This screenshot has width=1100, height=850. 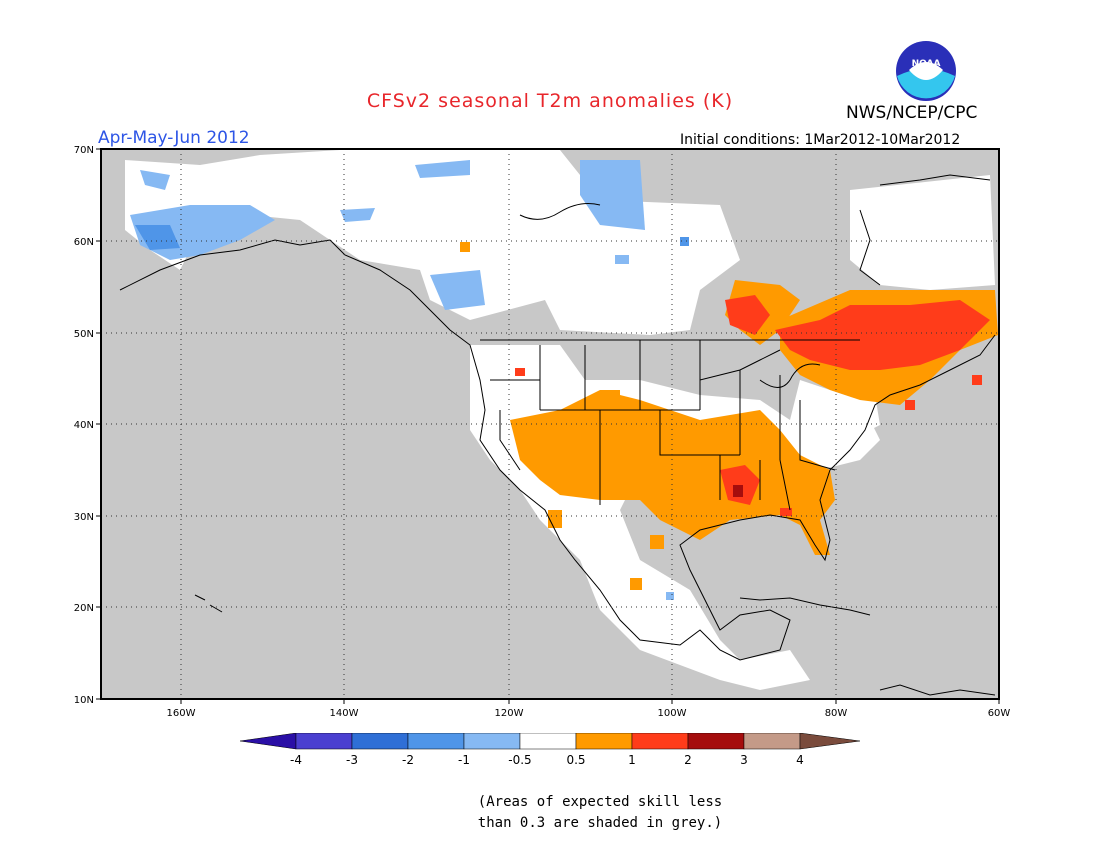 I want to click on skill-note-line: than 0.3 are shaded in grey.), so click(x=600, y=823).